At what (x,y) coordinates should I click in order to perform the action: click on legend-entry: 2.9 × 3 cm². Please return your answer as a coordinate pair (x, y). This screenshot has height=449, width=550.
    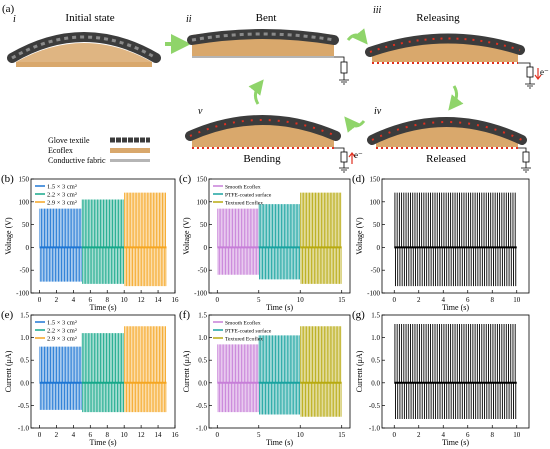
    Looking at the image, I should click on (62, 339).